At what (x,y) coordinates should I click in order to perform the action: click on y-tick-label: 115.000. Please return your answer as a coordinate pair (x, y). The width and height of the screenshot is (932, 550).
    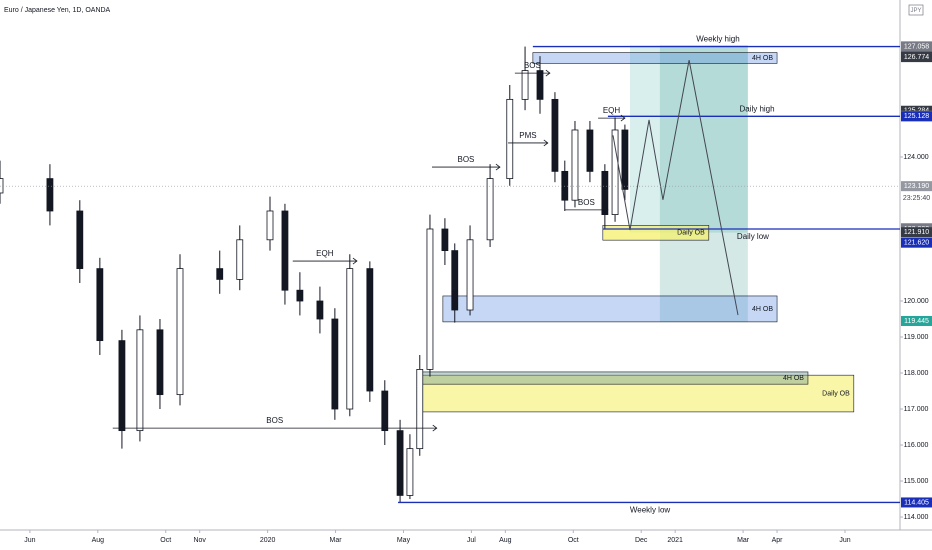
    Looking at the image, I should click on (916, 481).